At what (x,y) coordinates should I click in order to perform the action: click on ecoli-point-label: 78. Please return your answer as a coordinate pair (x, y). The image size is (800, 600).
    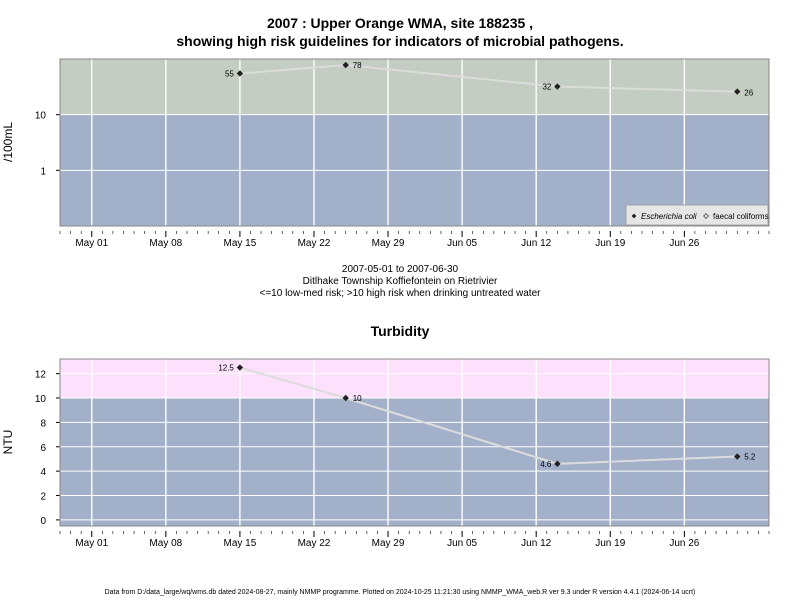
    Looking at the image, I should click on (357, 65).